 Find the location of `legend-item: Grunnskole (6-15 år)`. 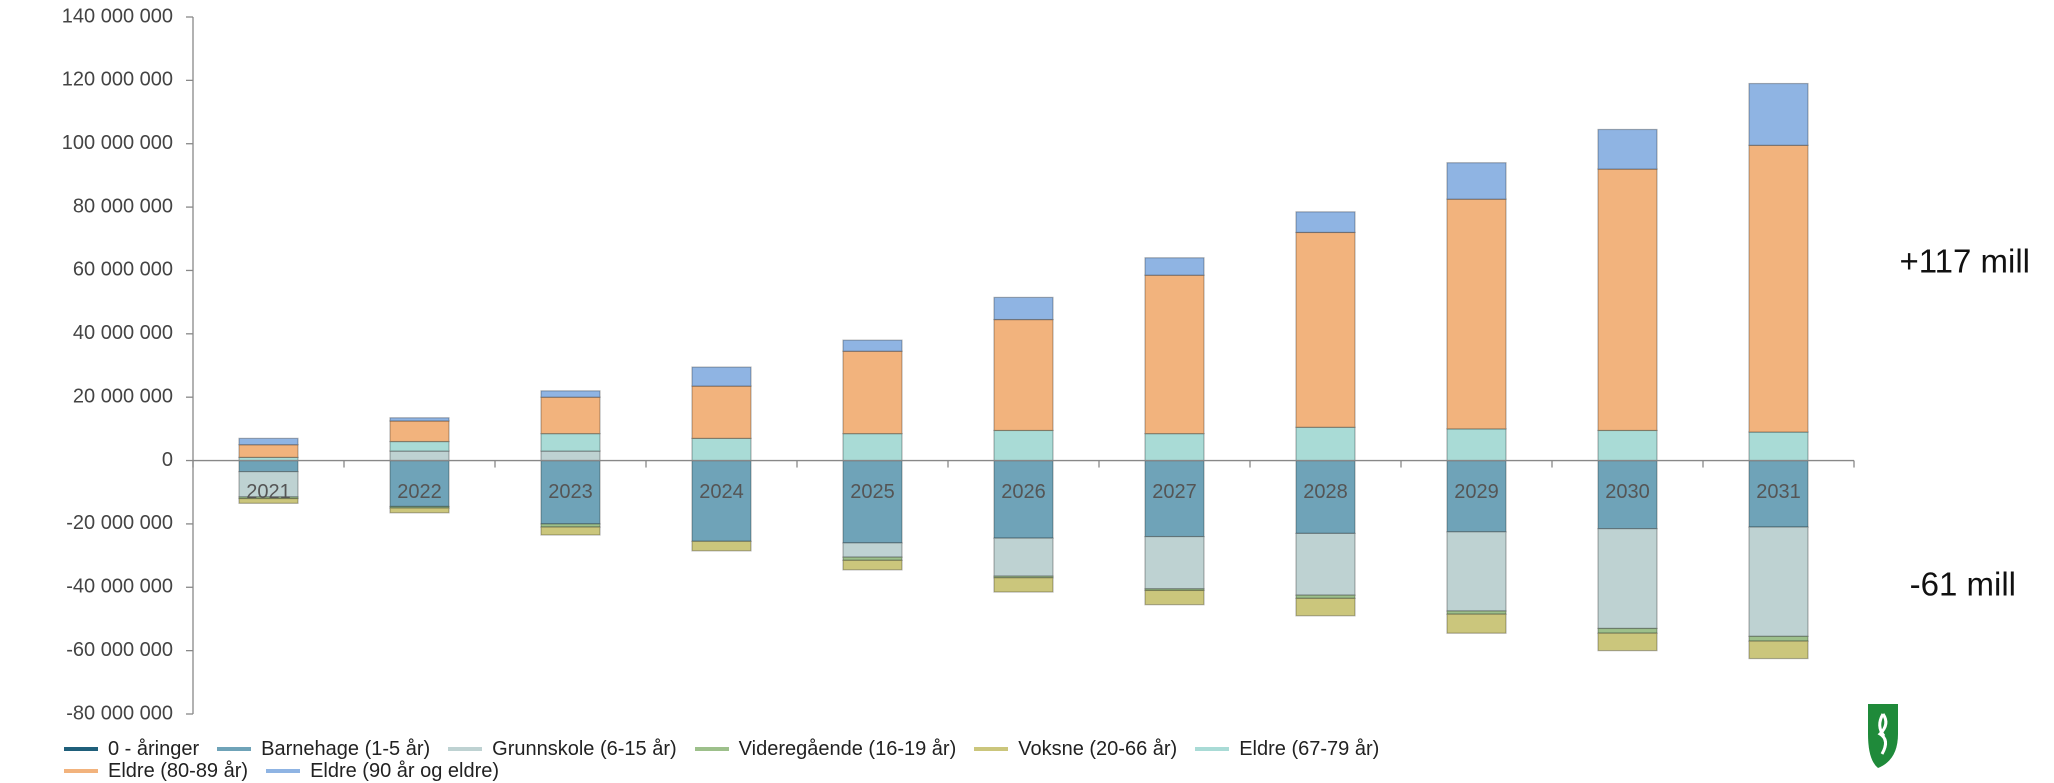

legend-item: Grunnskole (6-15 år) is located at coordinates (562, 749).